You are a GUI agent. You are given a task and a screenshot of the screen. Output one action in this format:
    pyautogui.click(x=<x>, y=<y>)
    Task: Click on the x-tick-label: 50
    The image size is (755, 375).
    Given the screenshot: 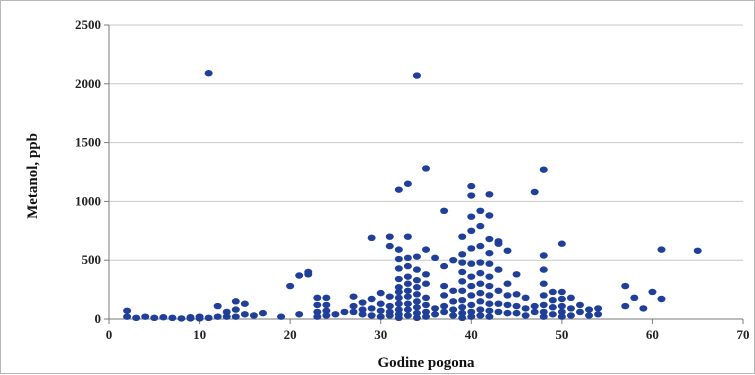 What is the action you would take?
    pyautogui.click(x=561, y=334)
    